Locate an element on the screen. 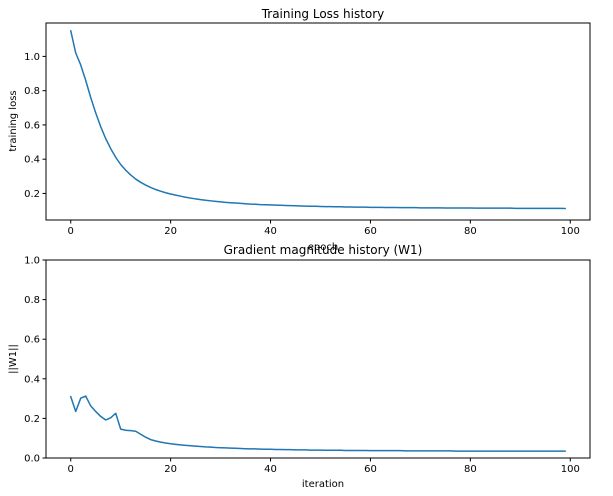  y-axis: 0.0 0.2 0.4 0.6 0.8 1.0 is located at coordinates (35, 360).